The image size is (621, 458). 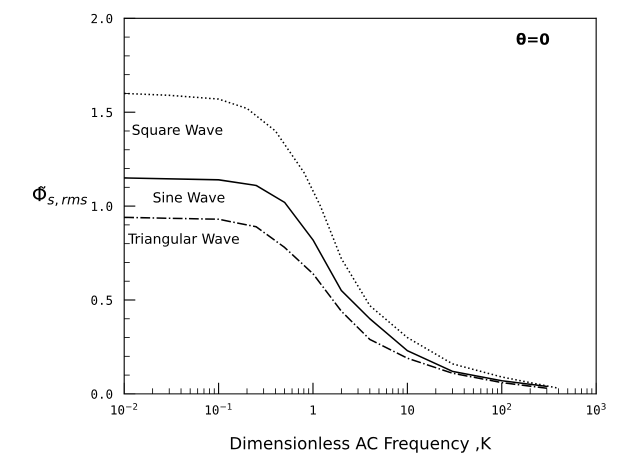 I want to click on annotation: θ=0, so click(x=533, y=38).